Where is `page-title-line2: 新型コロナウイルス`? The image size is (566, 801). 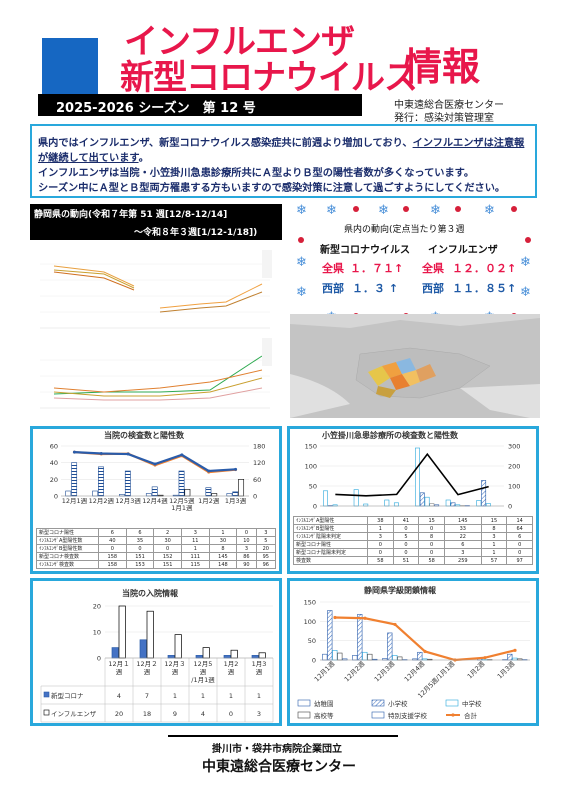 page-title-line2: 新型コロナウイルス is located at coordinates (269, 78).